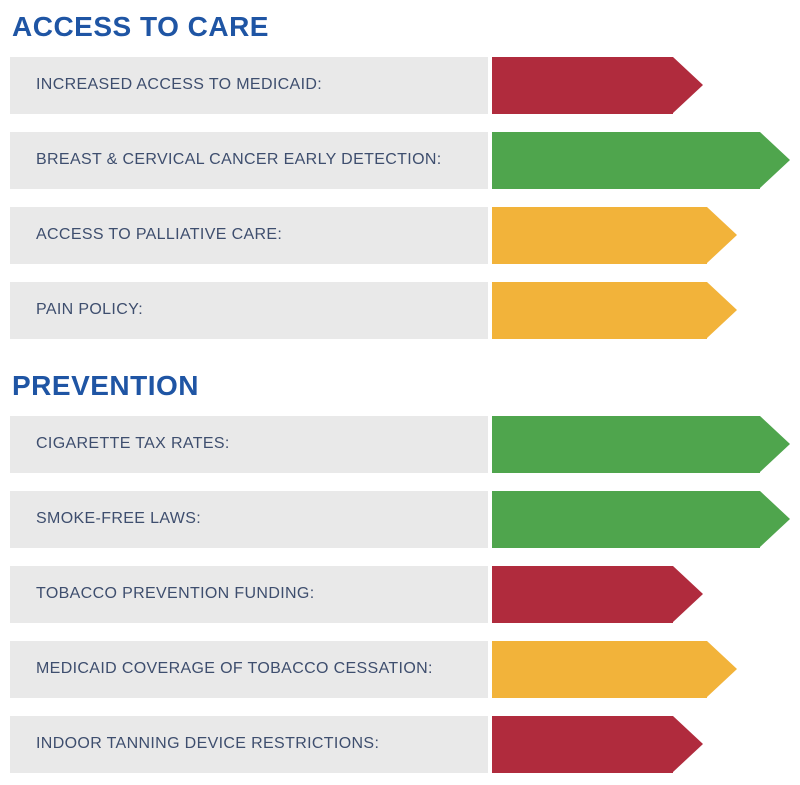 The image size is (800, 785). Describe the element at coordinates (249, 310) in the screenshot. I see `policy-label-bar: PAIN POLICY:` at that location.